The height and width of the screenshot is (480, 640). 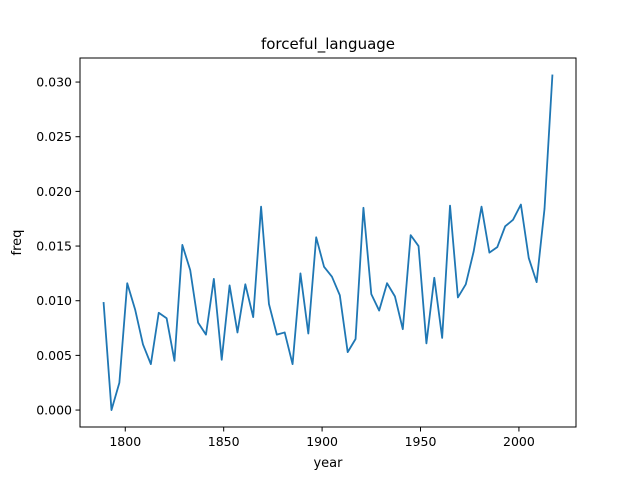 I want to click on x-tick-label: 1950, so click(x=421, y=441).